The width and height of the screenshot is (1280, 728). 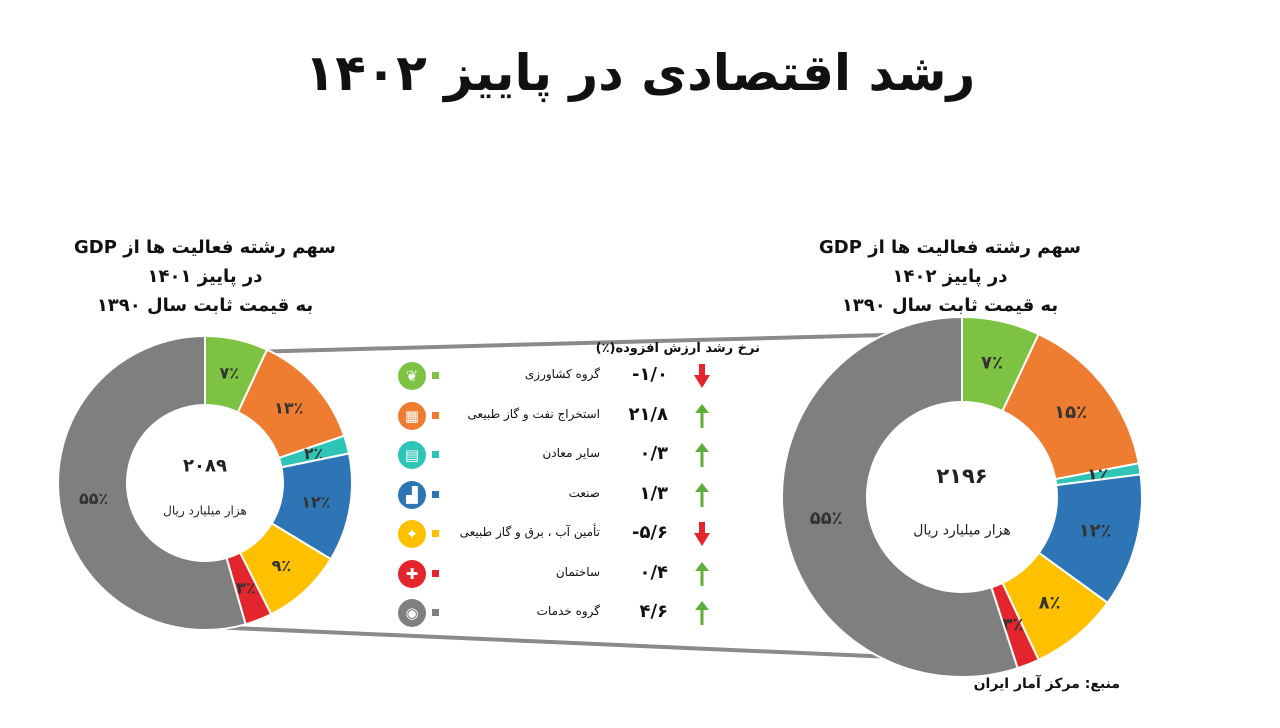 I want to click on legend-label-industry: صنعت, so click(x=584, y=492).